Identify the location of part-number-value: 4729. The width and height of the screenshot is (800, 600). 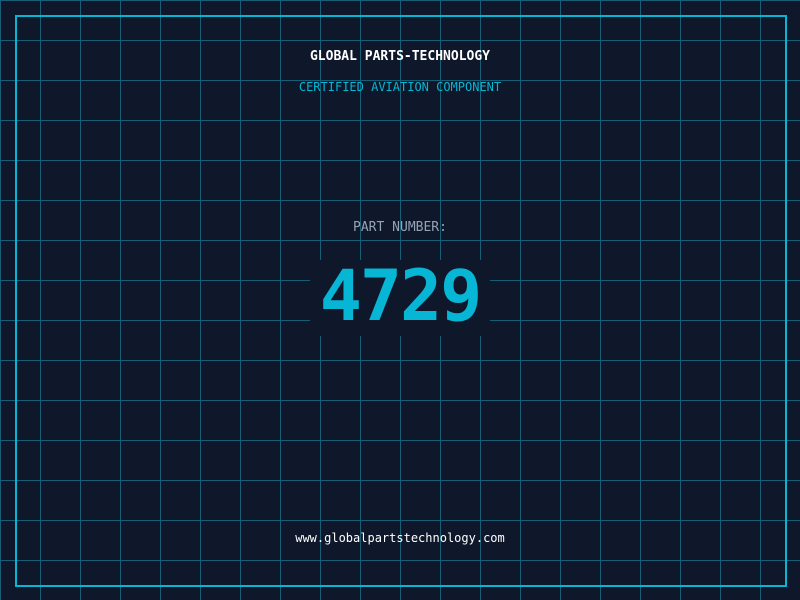
(401, 296).